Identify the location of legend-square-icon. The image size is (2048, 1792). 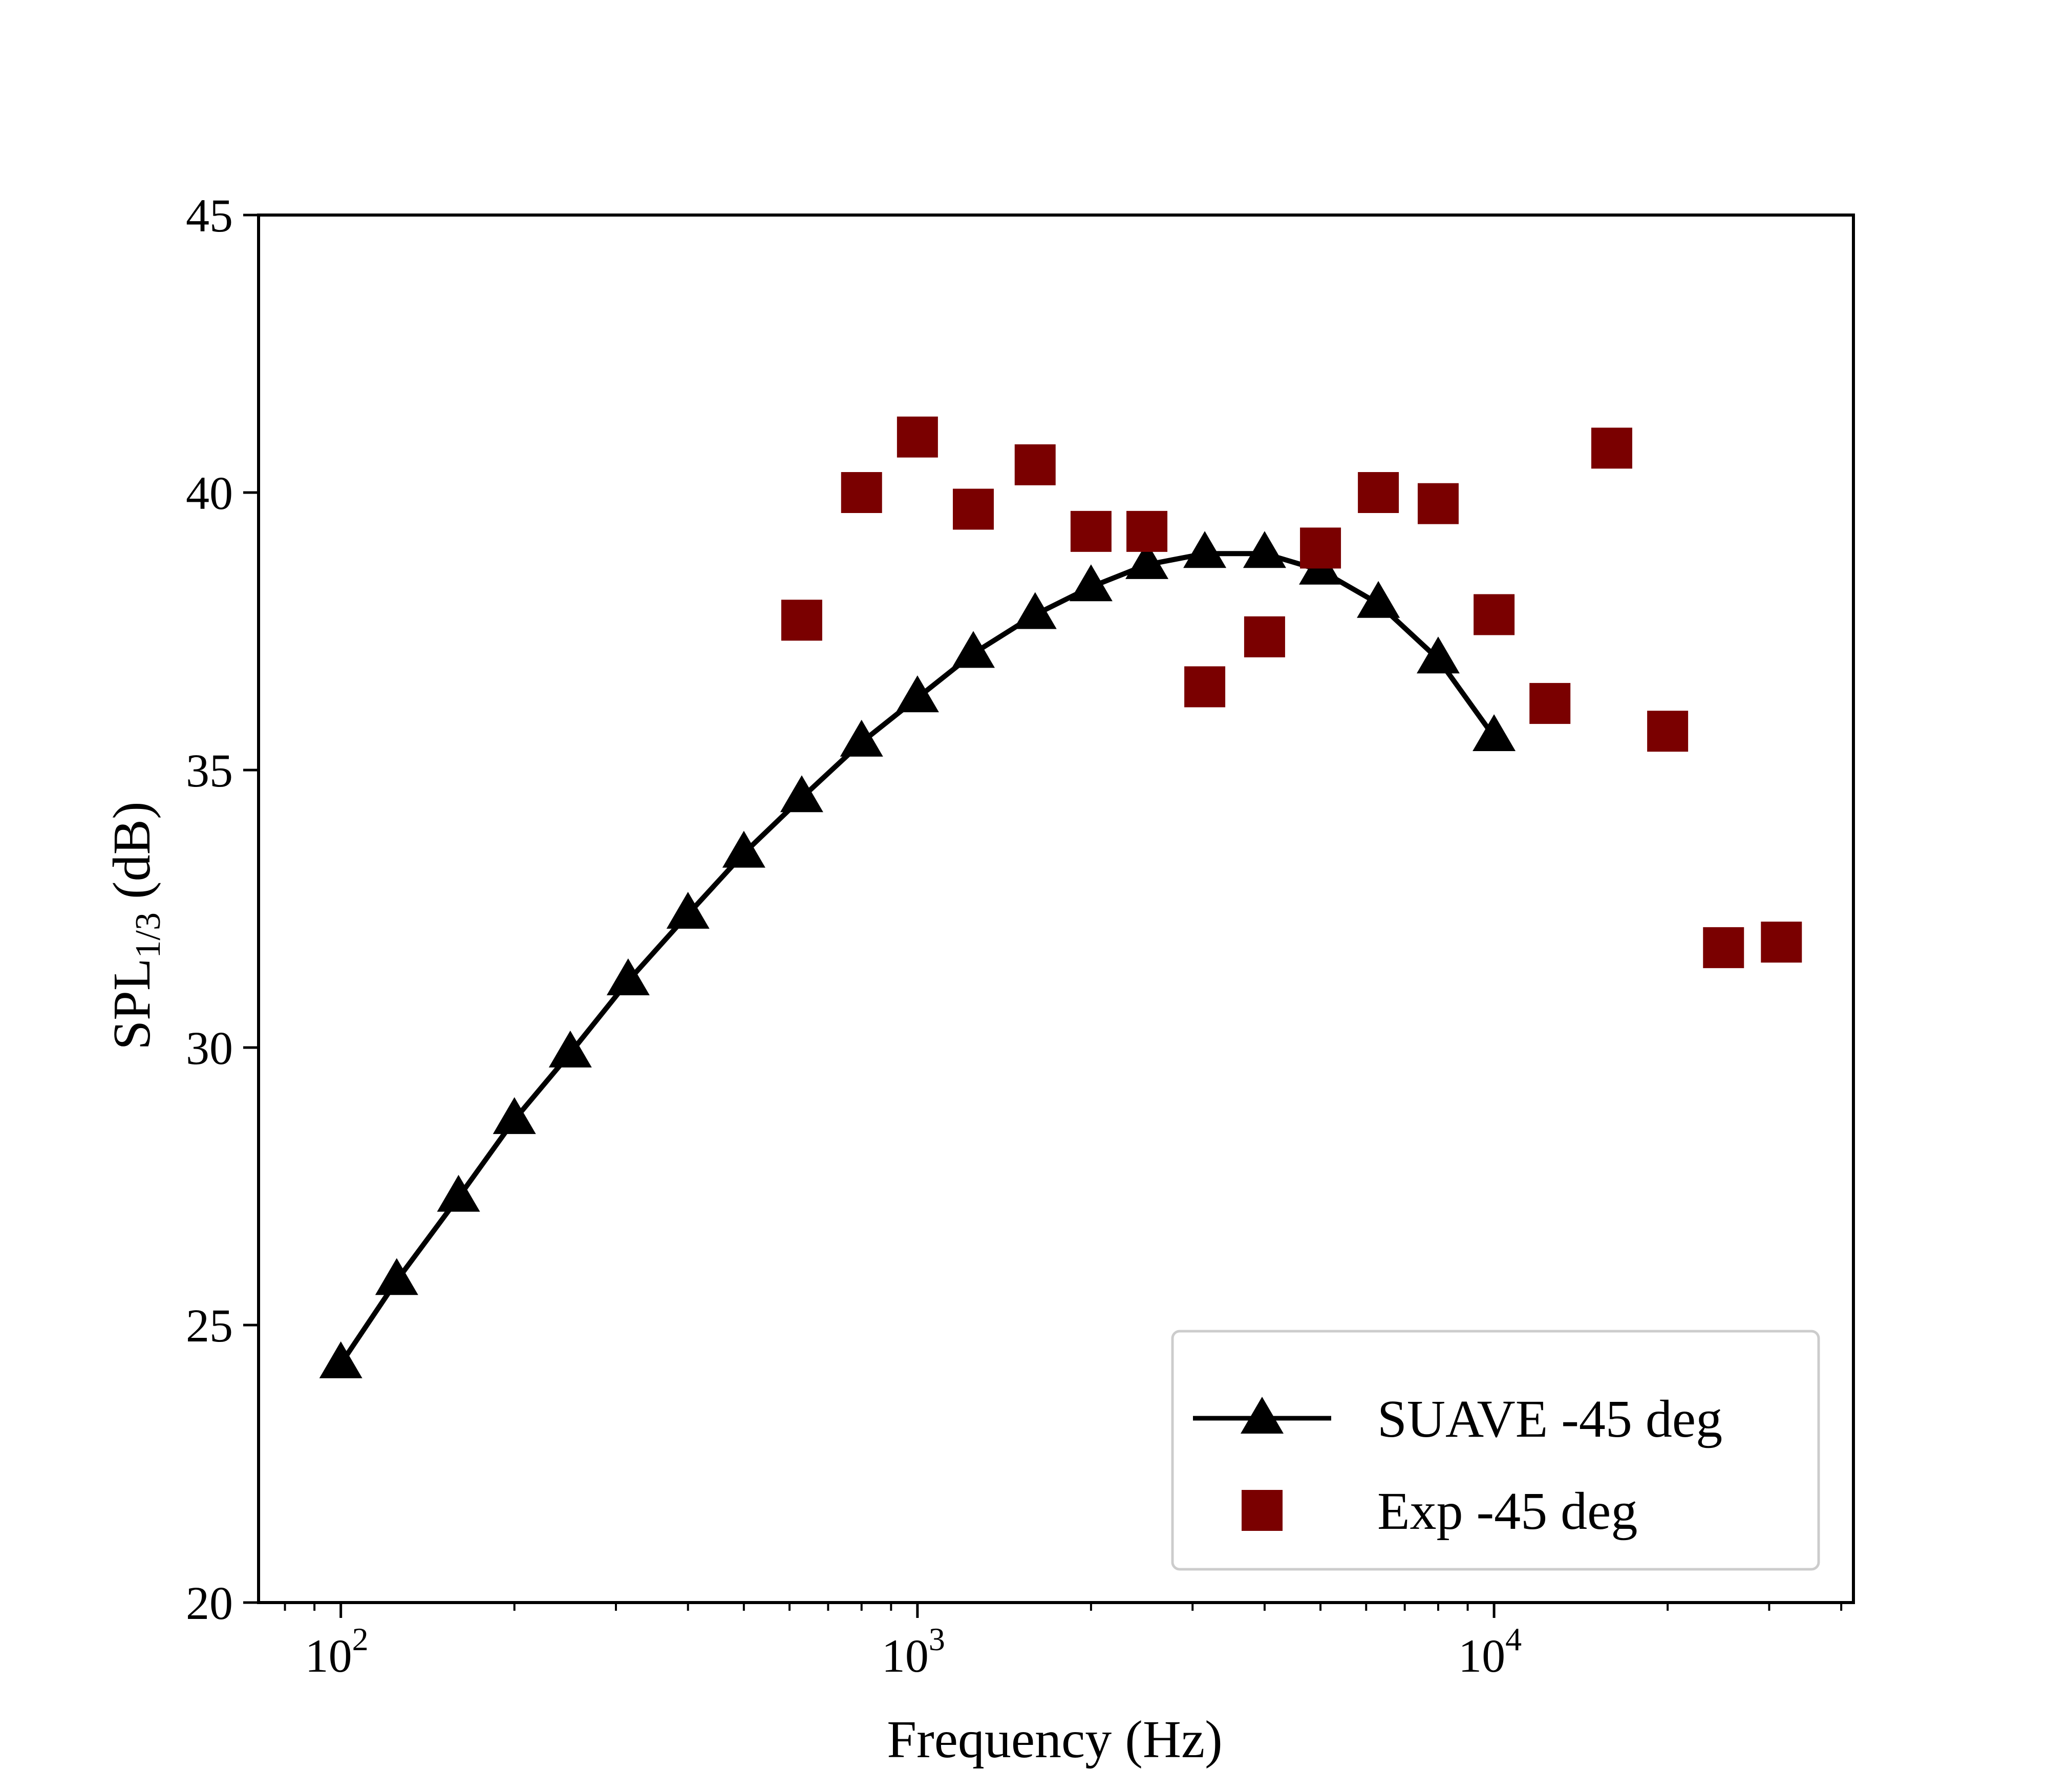
(1262, 1510).